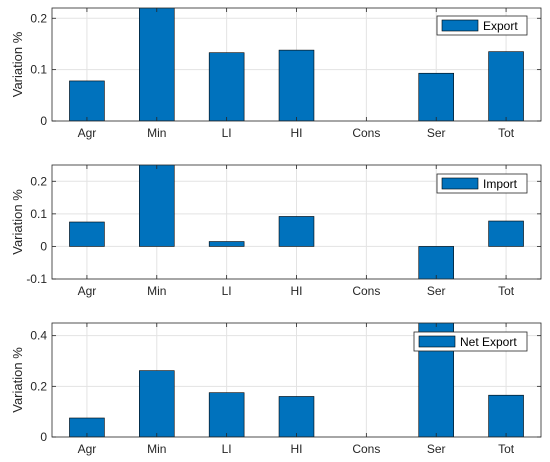 The image size is (550, 462). Describe the element at coordinates (36, 279) in the screenshot. I see `y-tick-label: -0.1` at that location.